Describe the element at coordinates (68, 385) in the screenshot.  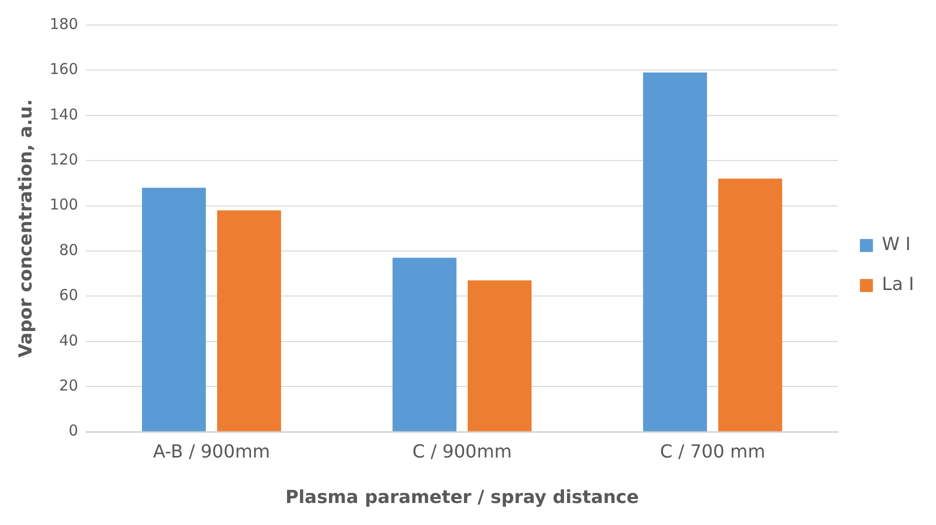
I see `y-tick-label: 20` at that location.